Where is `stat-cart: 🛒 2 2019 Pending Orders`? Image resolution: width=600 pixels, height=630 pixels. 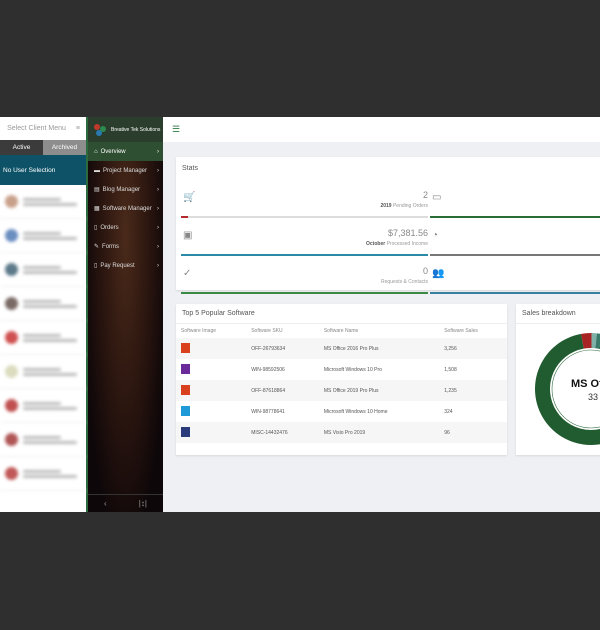 stat-cart: 🛒 2 2019 Pending Orders is located at coordinates (304, 204).